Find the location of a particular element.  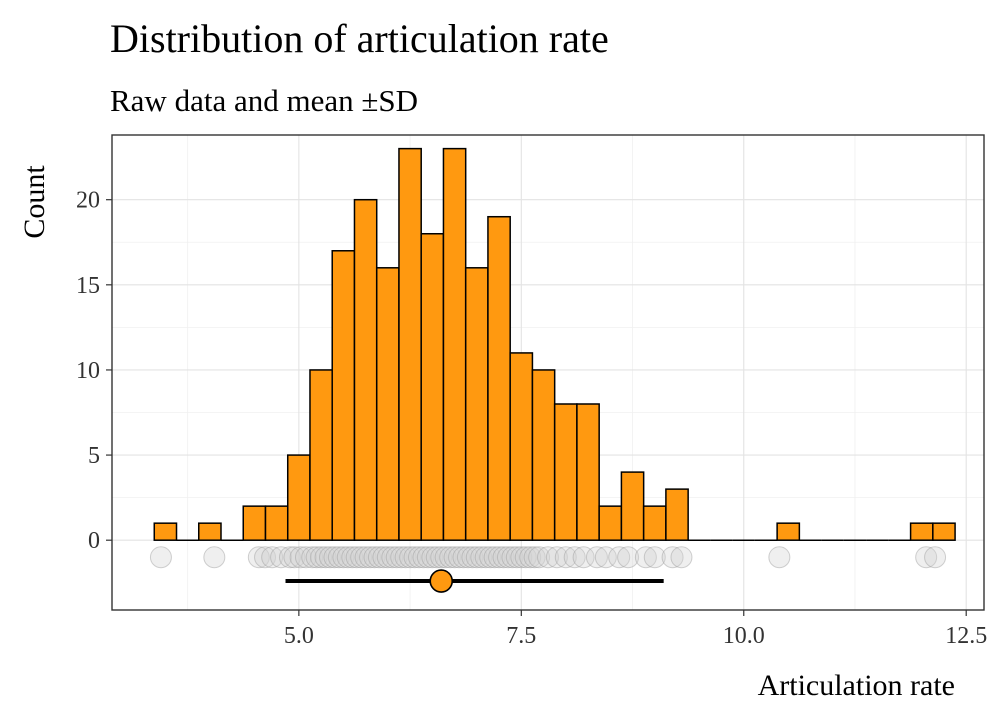

y-tick-label: 10 is located at coordinates (88, 371).